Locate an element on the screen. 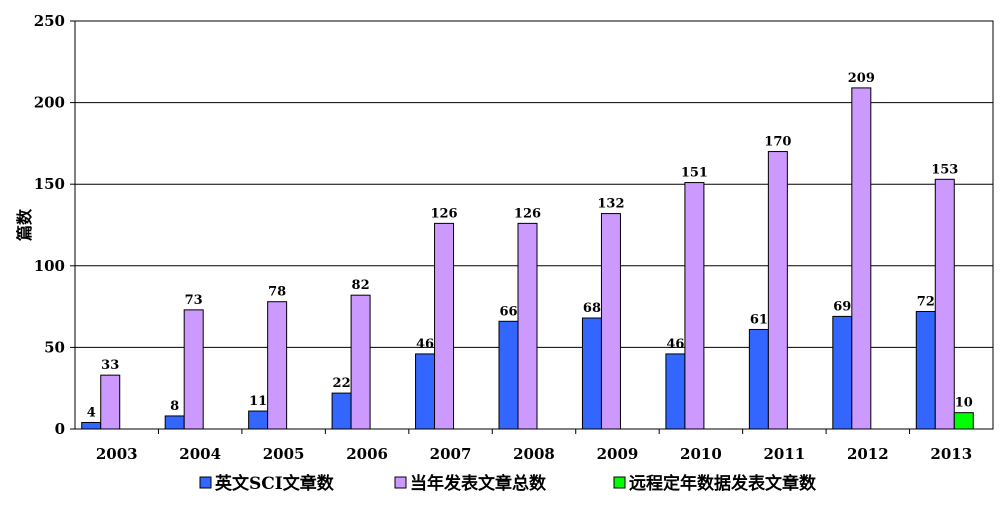 The width and height of the screenshot is (1001, 514). legend-label: 远程定年数据发表文章数 is located at coordinates (723, 483).